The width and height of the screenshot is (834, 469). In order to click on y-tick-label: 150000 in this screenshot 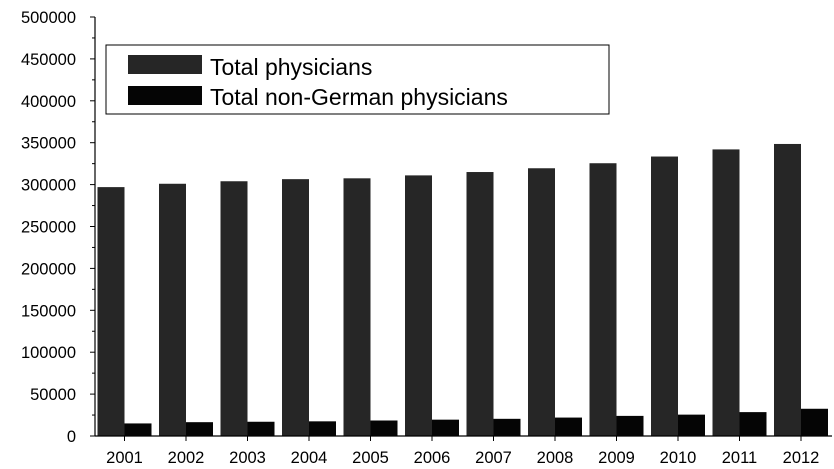, I will do `click(48, 311)`.